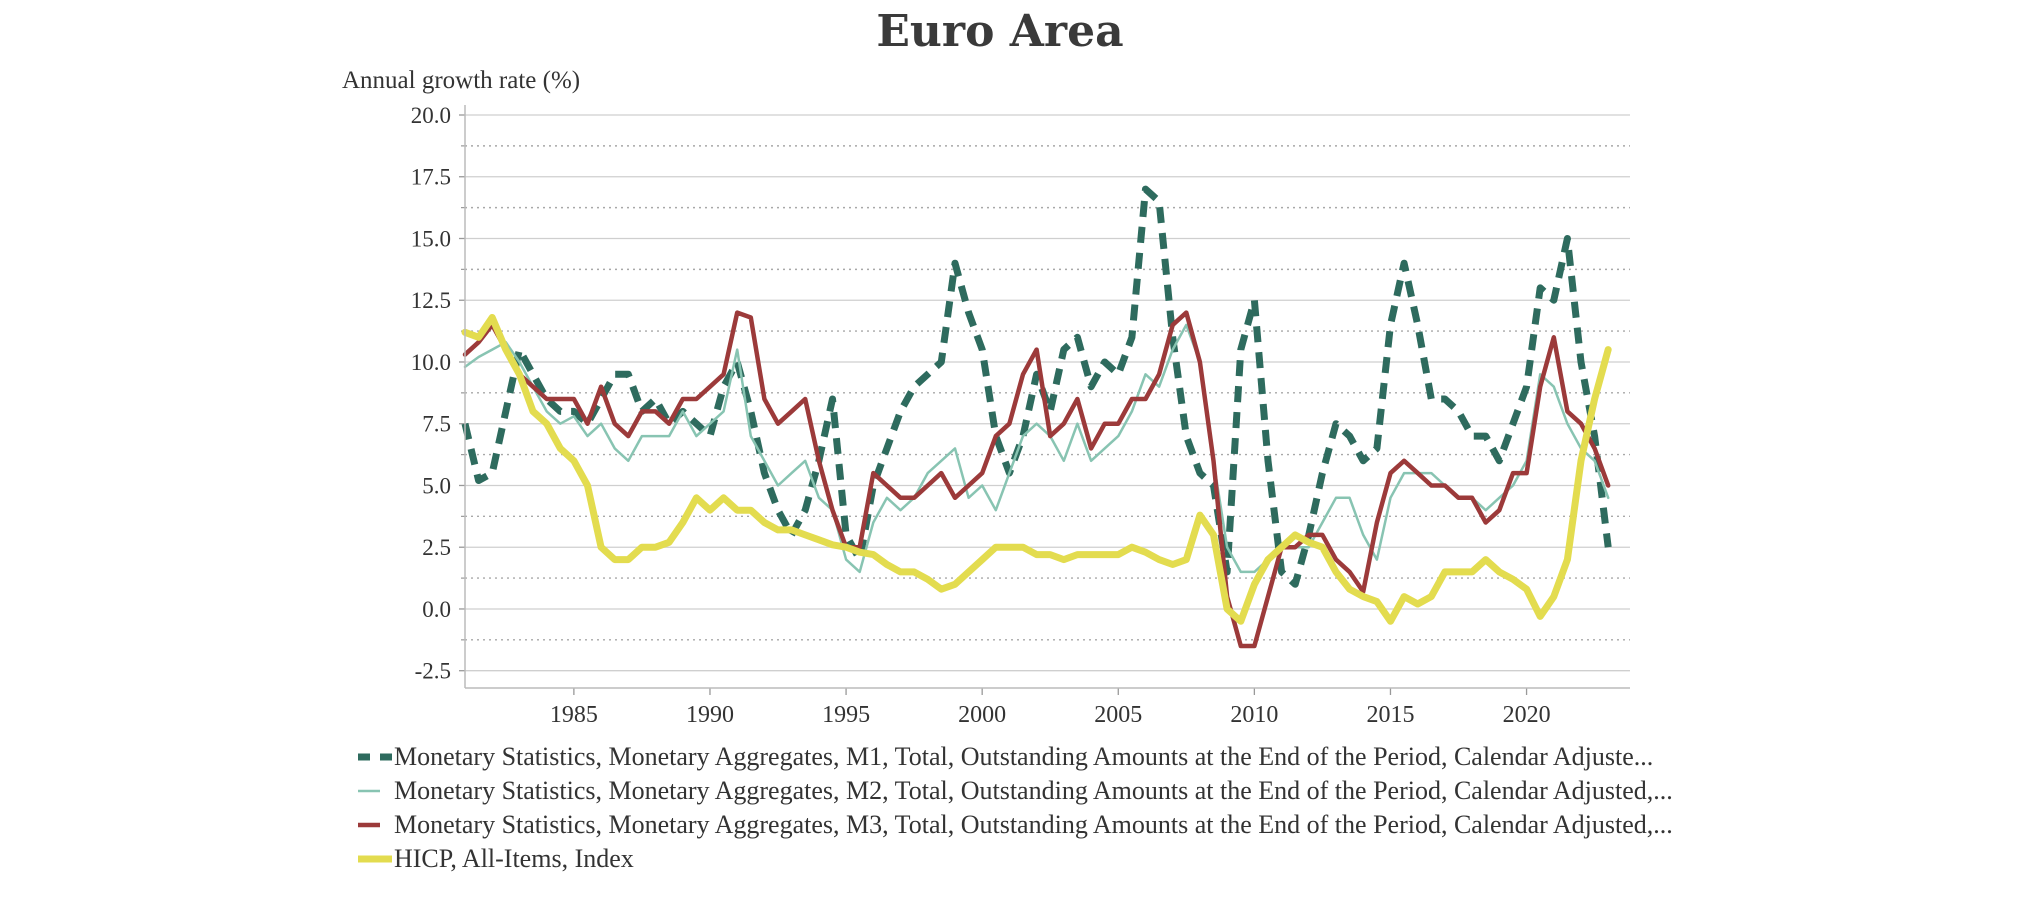 This screenshot has width=2030, height=906. I want to click on y-tick-label: 0.0, so click(436, 609).